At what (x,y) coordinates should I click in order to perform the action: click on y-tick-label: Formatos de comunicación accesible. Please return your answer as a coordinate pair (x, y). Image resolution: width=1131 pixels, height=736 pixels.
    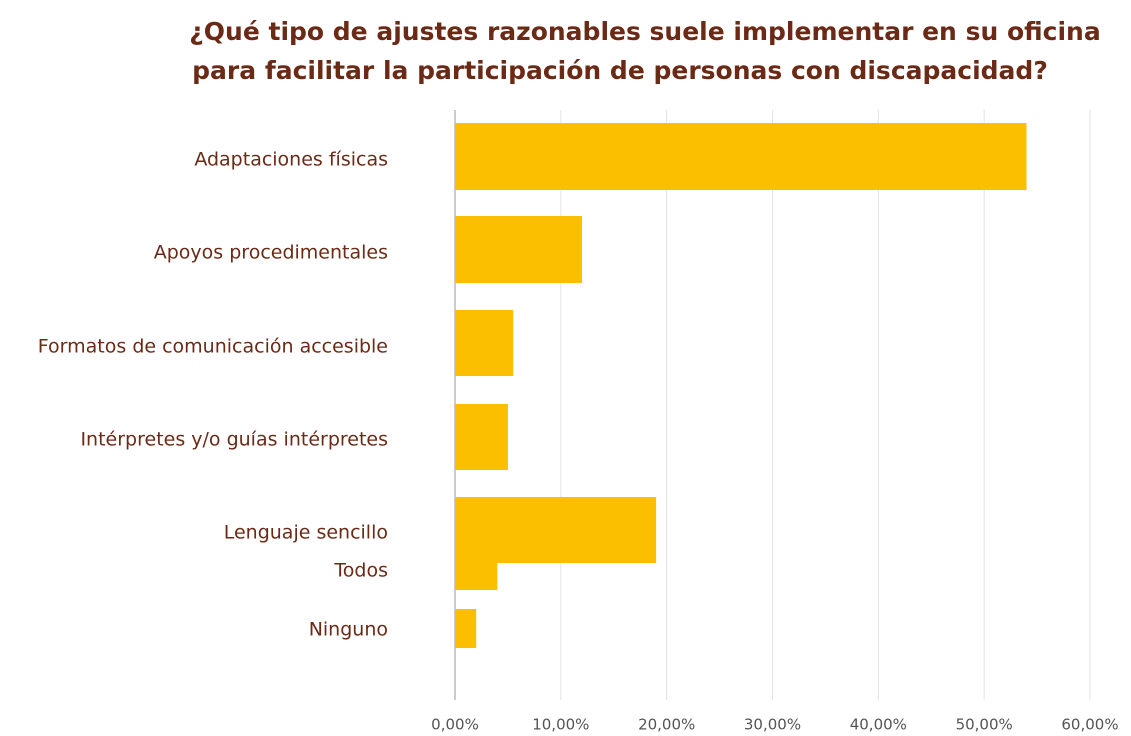
    Looking at the image, I should click on (213, 347).